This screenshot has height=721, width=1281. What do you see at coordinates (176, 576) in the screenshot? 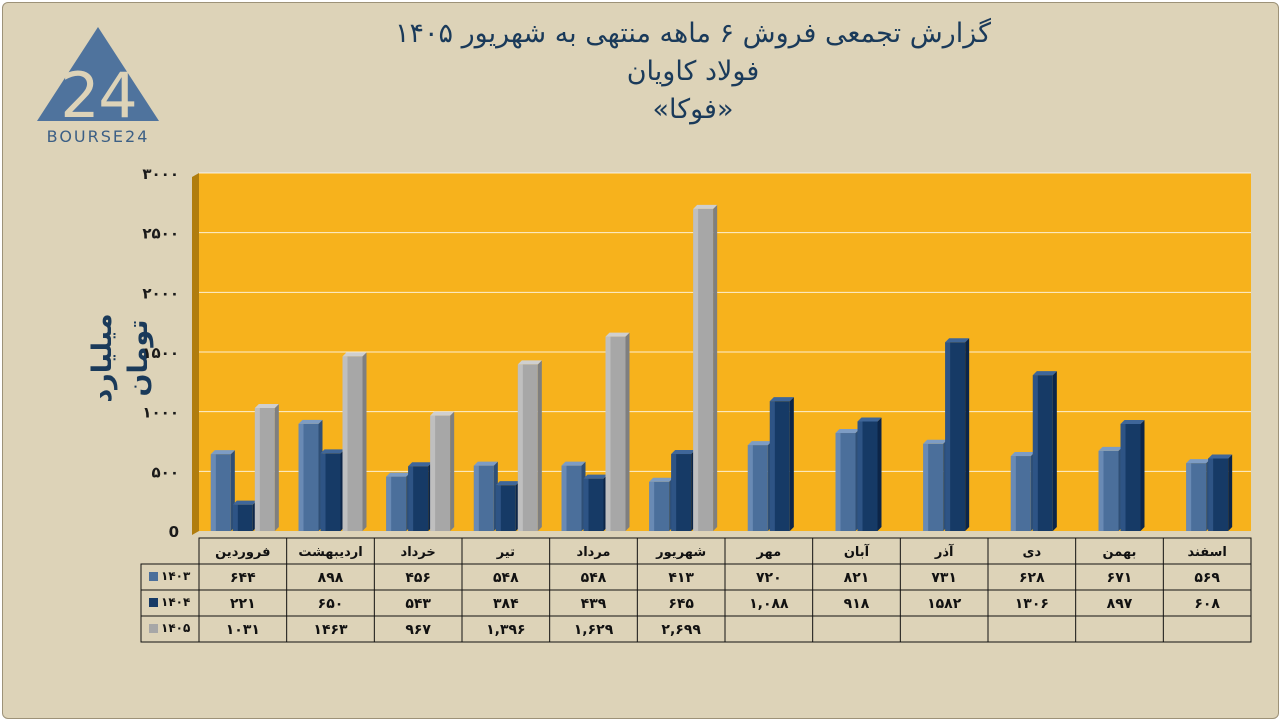
I see `legend-entry: ۱۴۰۳` at bounding box center [176, 576].